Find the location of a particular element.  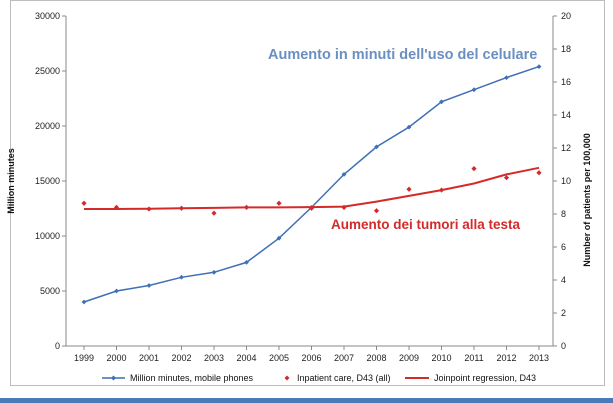

x-tick-label: 2012 is located at coordinates (506, 358).